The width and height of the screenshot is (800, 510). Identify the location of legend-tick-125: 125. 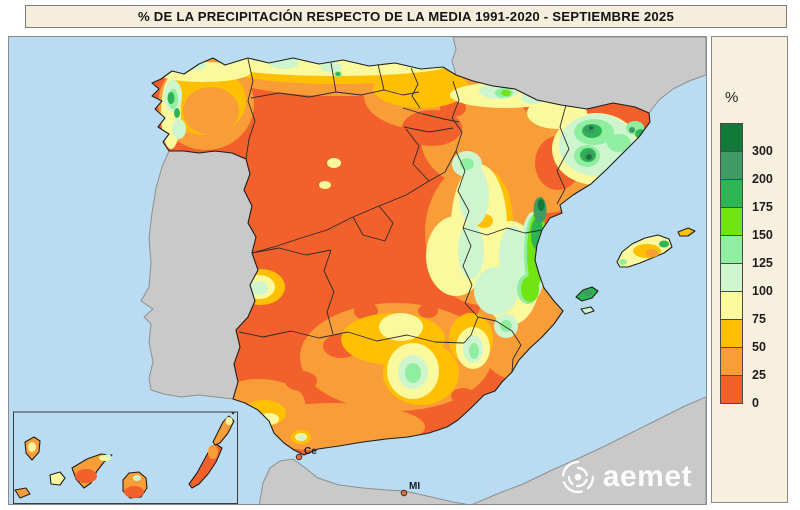
(762, 263).